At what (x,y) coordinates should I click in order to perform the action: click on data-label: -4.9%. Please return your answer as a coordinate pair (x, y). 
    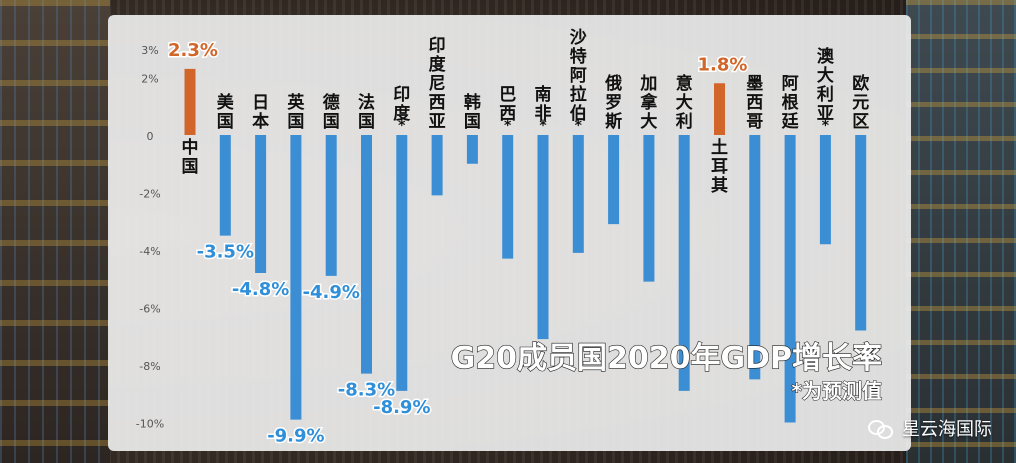
    Looking at the image, I should click on (330, 292).